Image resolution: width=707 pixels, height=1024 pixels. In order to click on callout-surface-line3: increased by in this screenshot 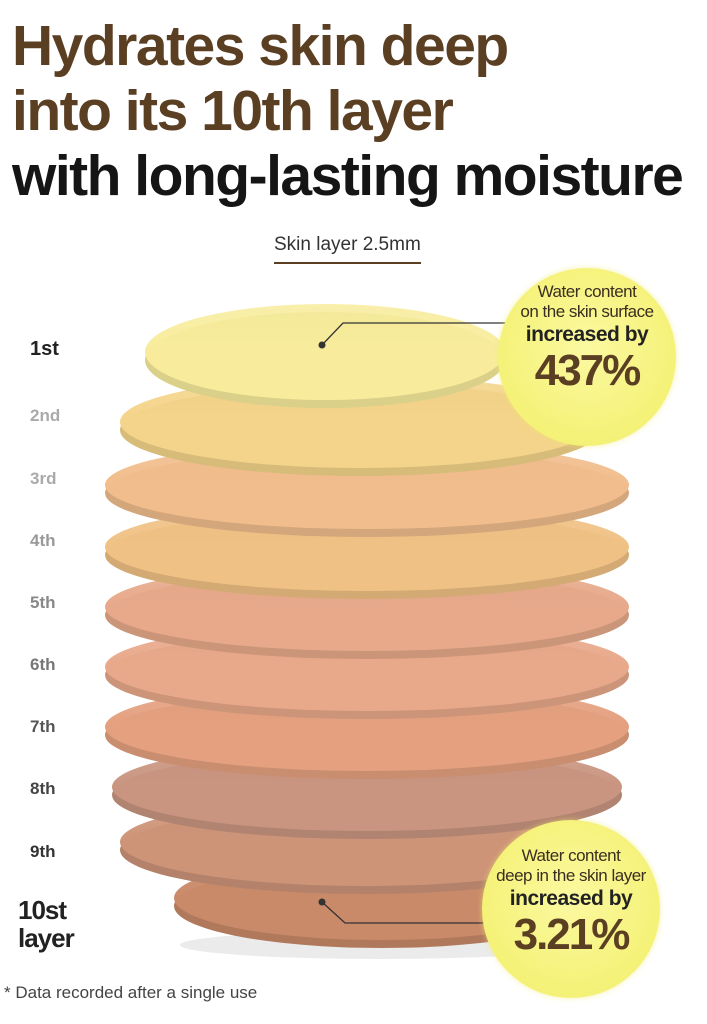, I will do `click(587, 334)`.